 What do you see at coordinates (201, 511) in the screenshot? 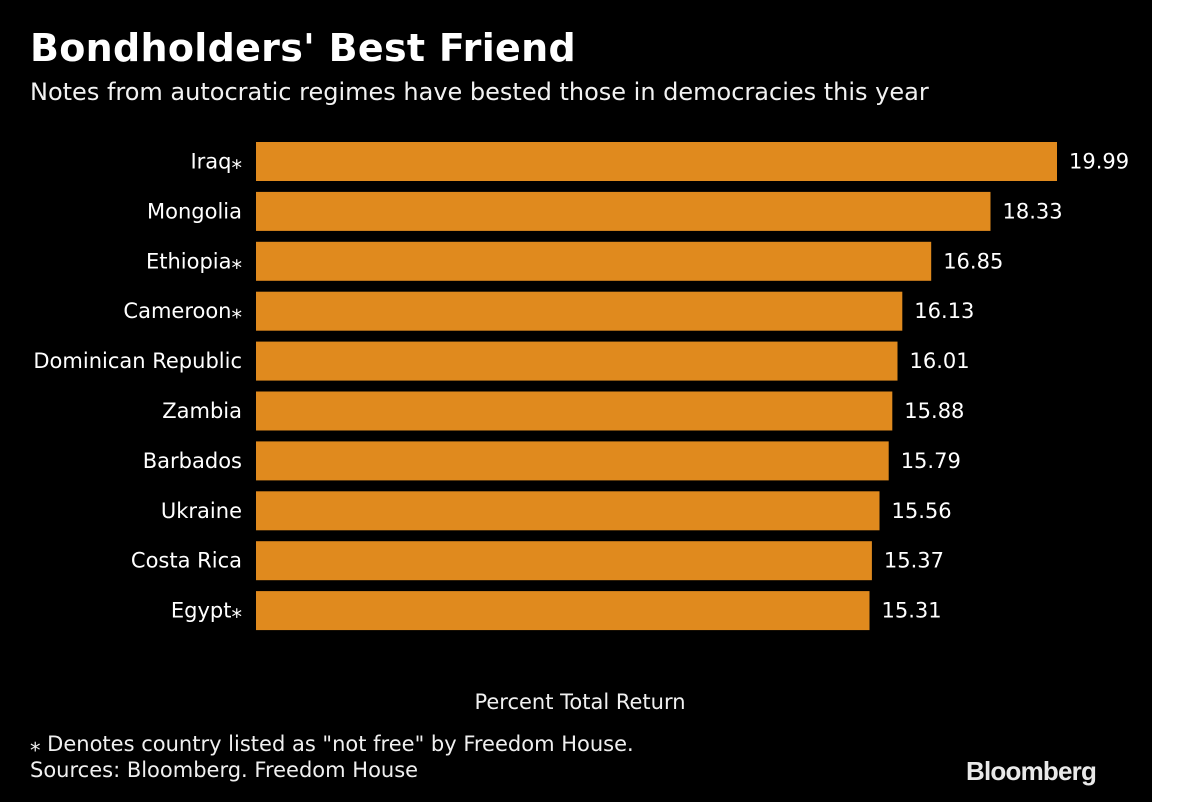
I see `category-label: Ukraine` at bounding box center [201, 511].